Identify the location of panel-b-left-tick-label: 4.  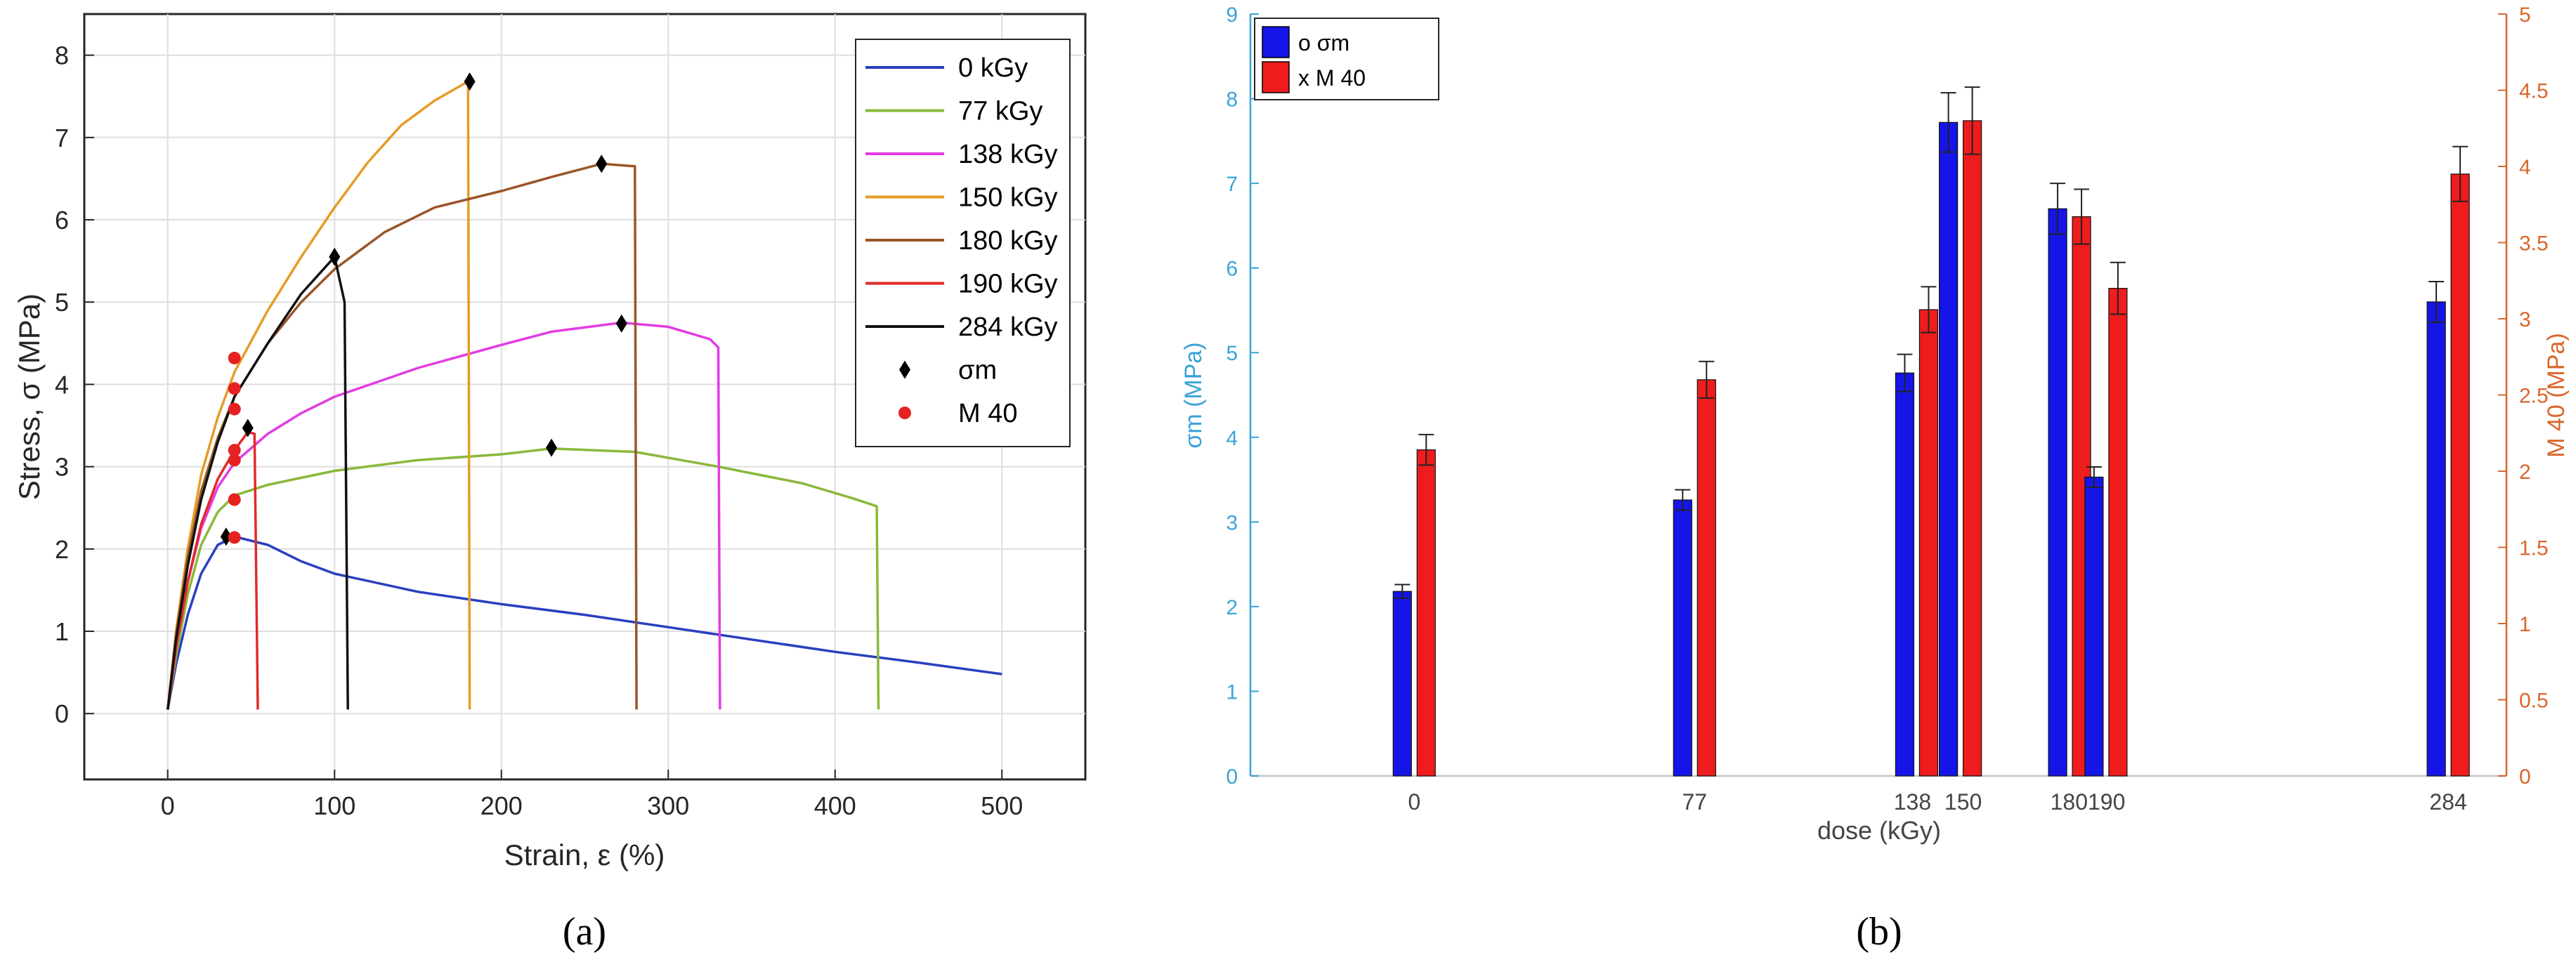
(1232, 438).